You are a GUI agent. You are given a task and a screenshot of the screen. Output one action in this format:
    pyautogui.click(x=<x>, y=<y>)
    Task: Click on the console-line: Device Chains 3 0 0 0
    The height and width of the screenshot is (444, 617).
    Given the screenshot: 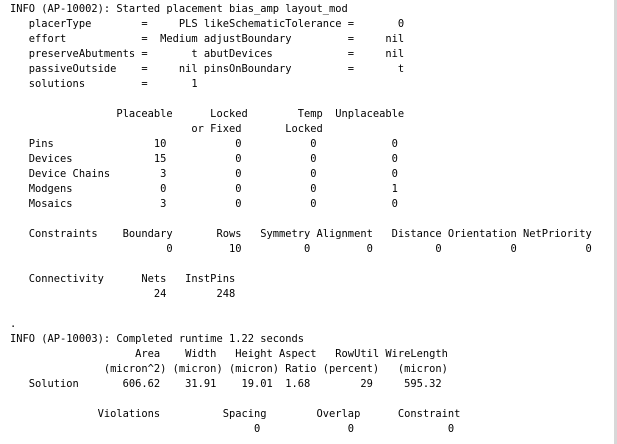 What is the action you would take?
    pyautogui.click(x=204, y=174)
    